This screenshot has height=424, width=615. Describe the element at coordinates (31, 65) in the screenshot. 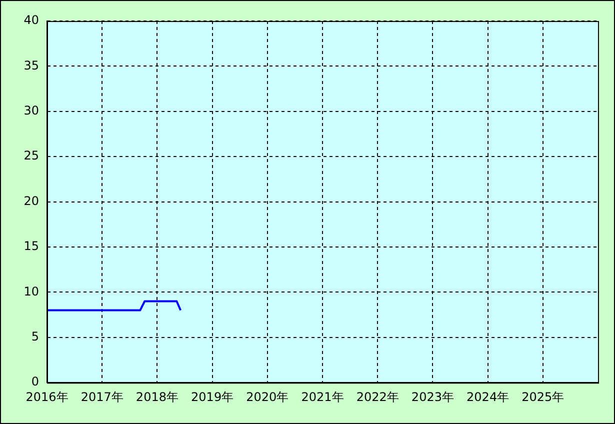

I see `y-tick-label: 35` at that location.